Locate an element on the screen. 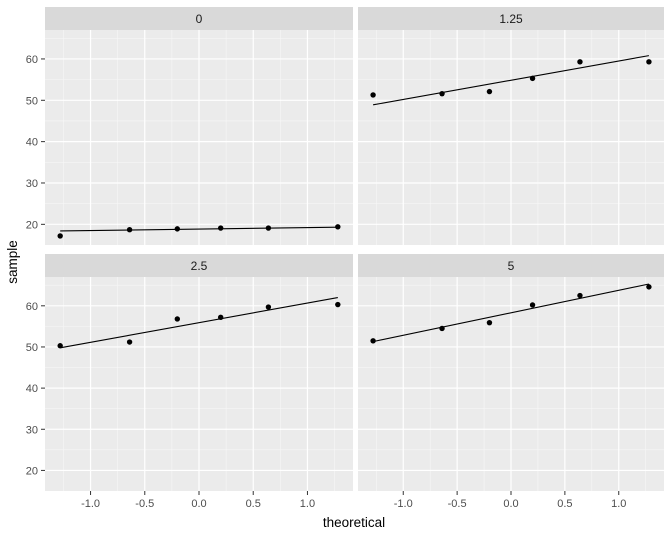 This screenshot has width=672, height=537. facet-strip-label: 1.25 is located at coordinates (511, 19).